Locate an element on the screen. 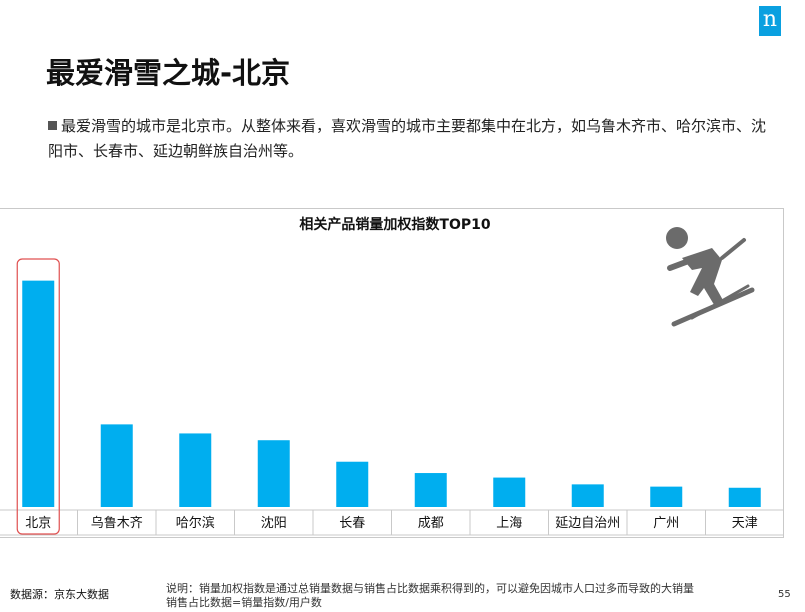 This screenshot has height=612, width=805. chart-title: 相关产品销量加权指数TOP10 is located at coordinates (395, 225).